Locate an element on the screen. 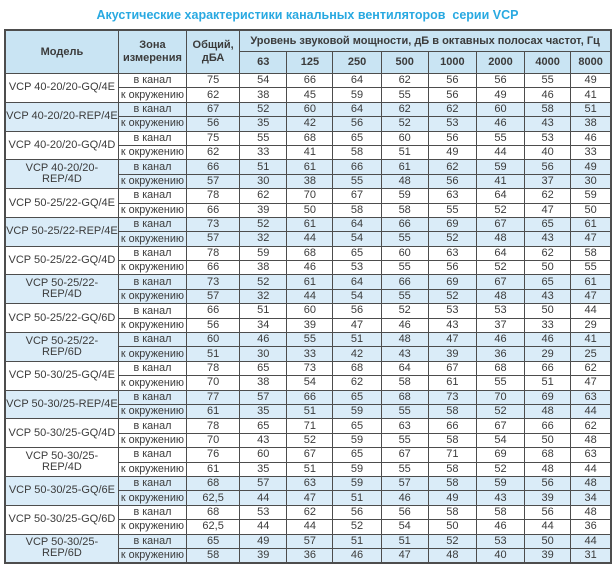 The width and height of the screenshot is (615, 570). band-level-cell: 61 is located at coordinates (310, 167).